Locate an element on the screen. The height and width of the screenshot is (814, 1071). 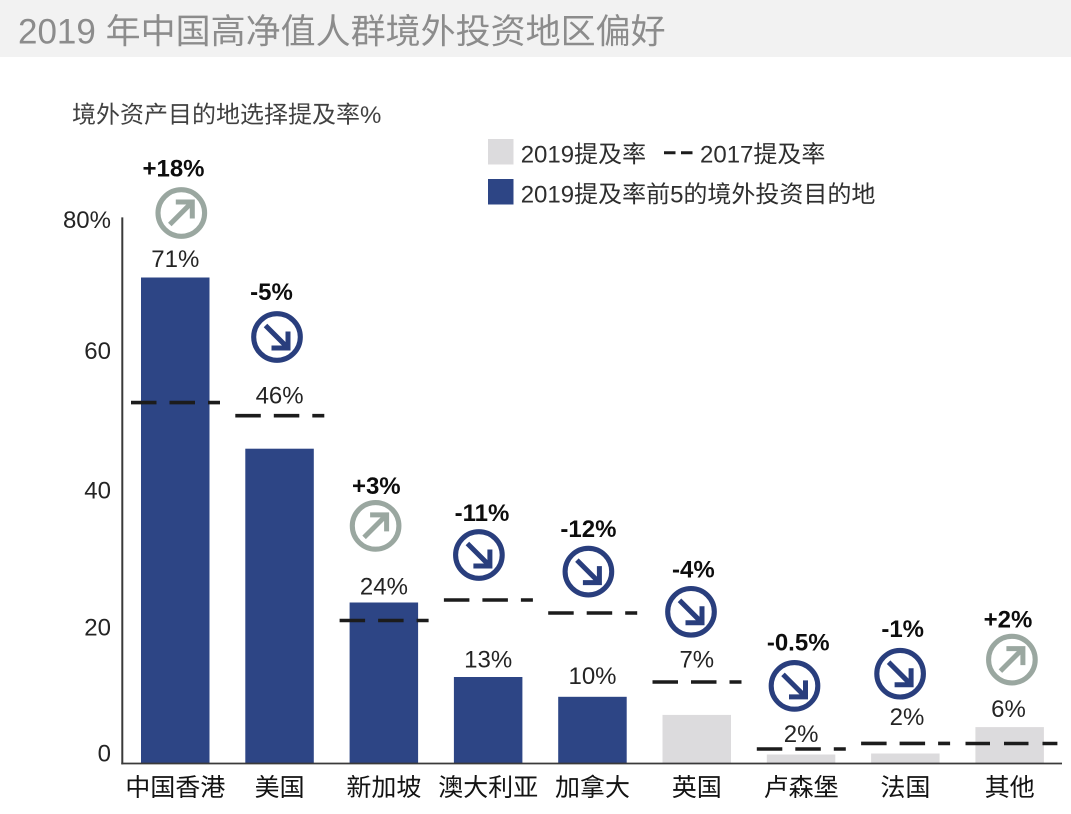
svg-text: -0.5% is located at coordinates (798, 642).